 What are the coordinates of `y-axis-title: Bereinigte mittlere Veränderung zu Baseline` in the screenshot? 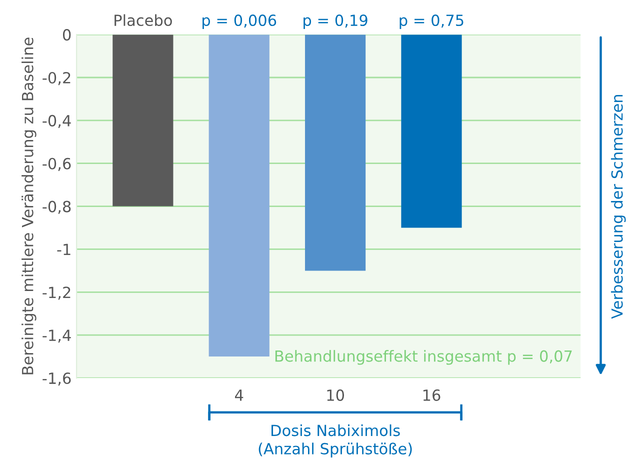 It's located at (29, 206).